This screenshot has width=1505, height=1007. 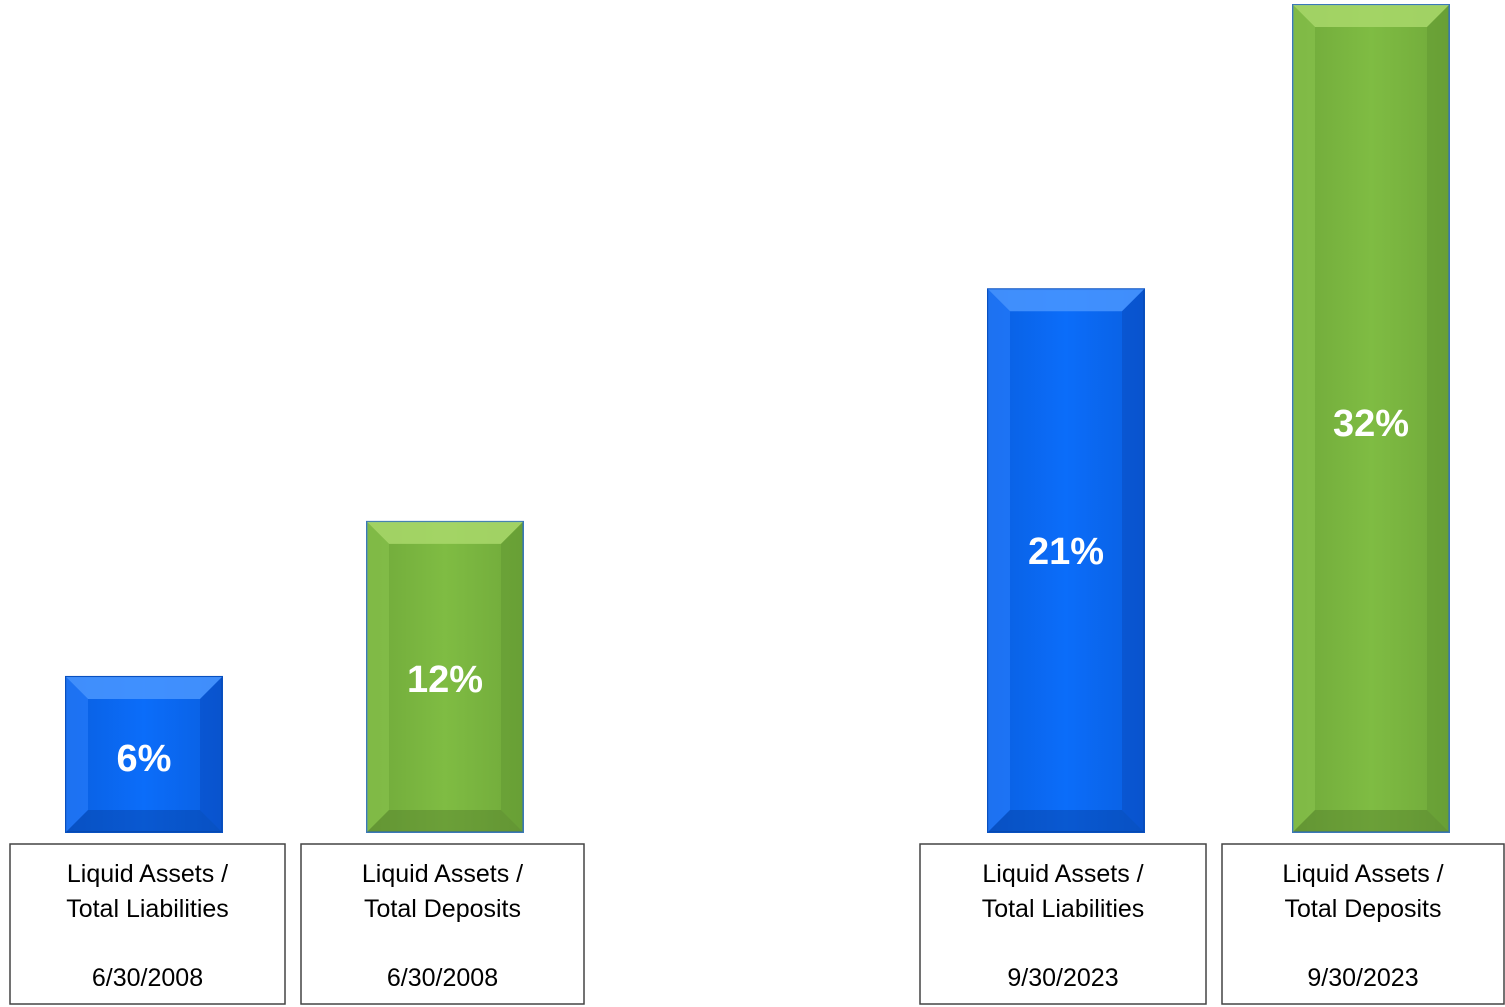 What do you see at coordinates (144, 759) in the screenshot?
I see `bar-value-label: 6%` at bounding box center [144, 759].